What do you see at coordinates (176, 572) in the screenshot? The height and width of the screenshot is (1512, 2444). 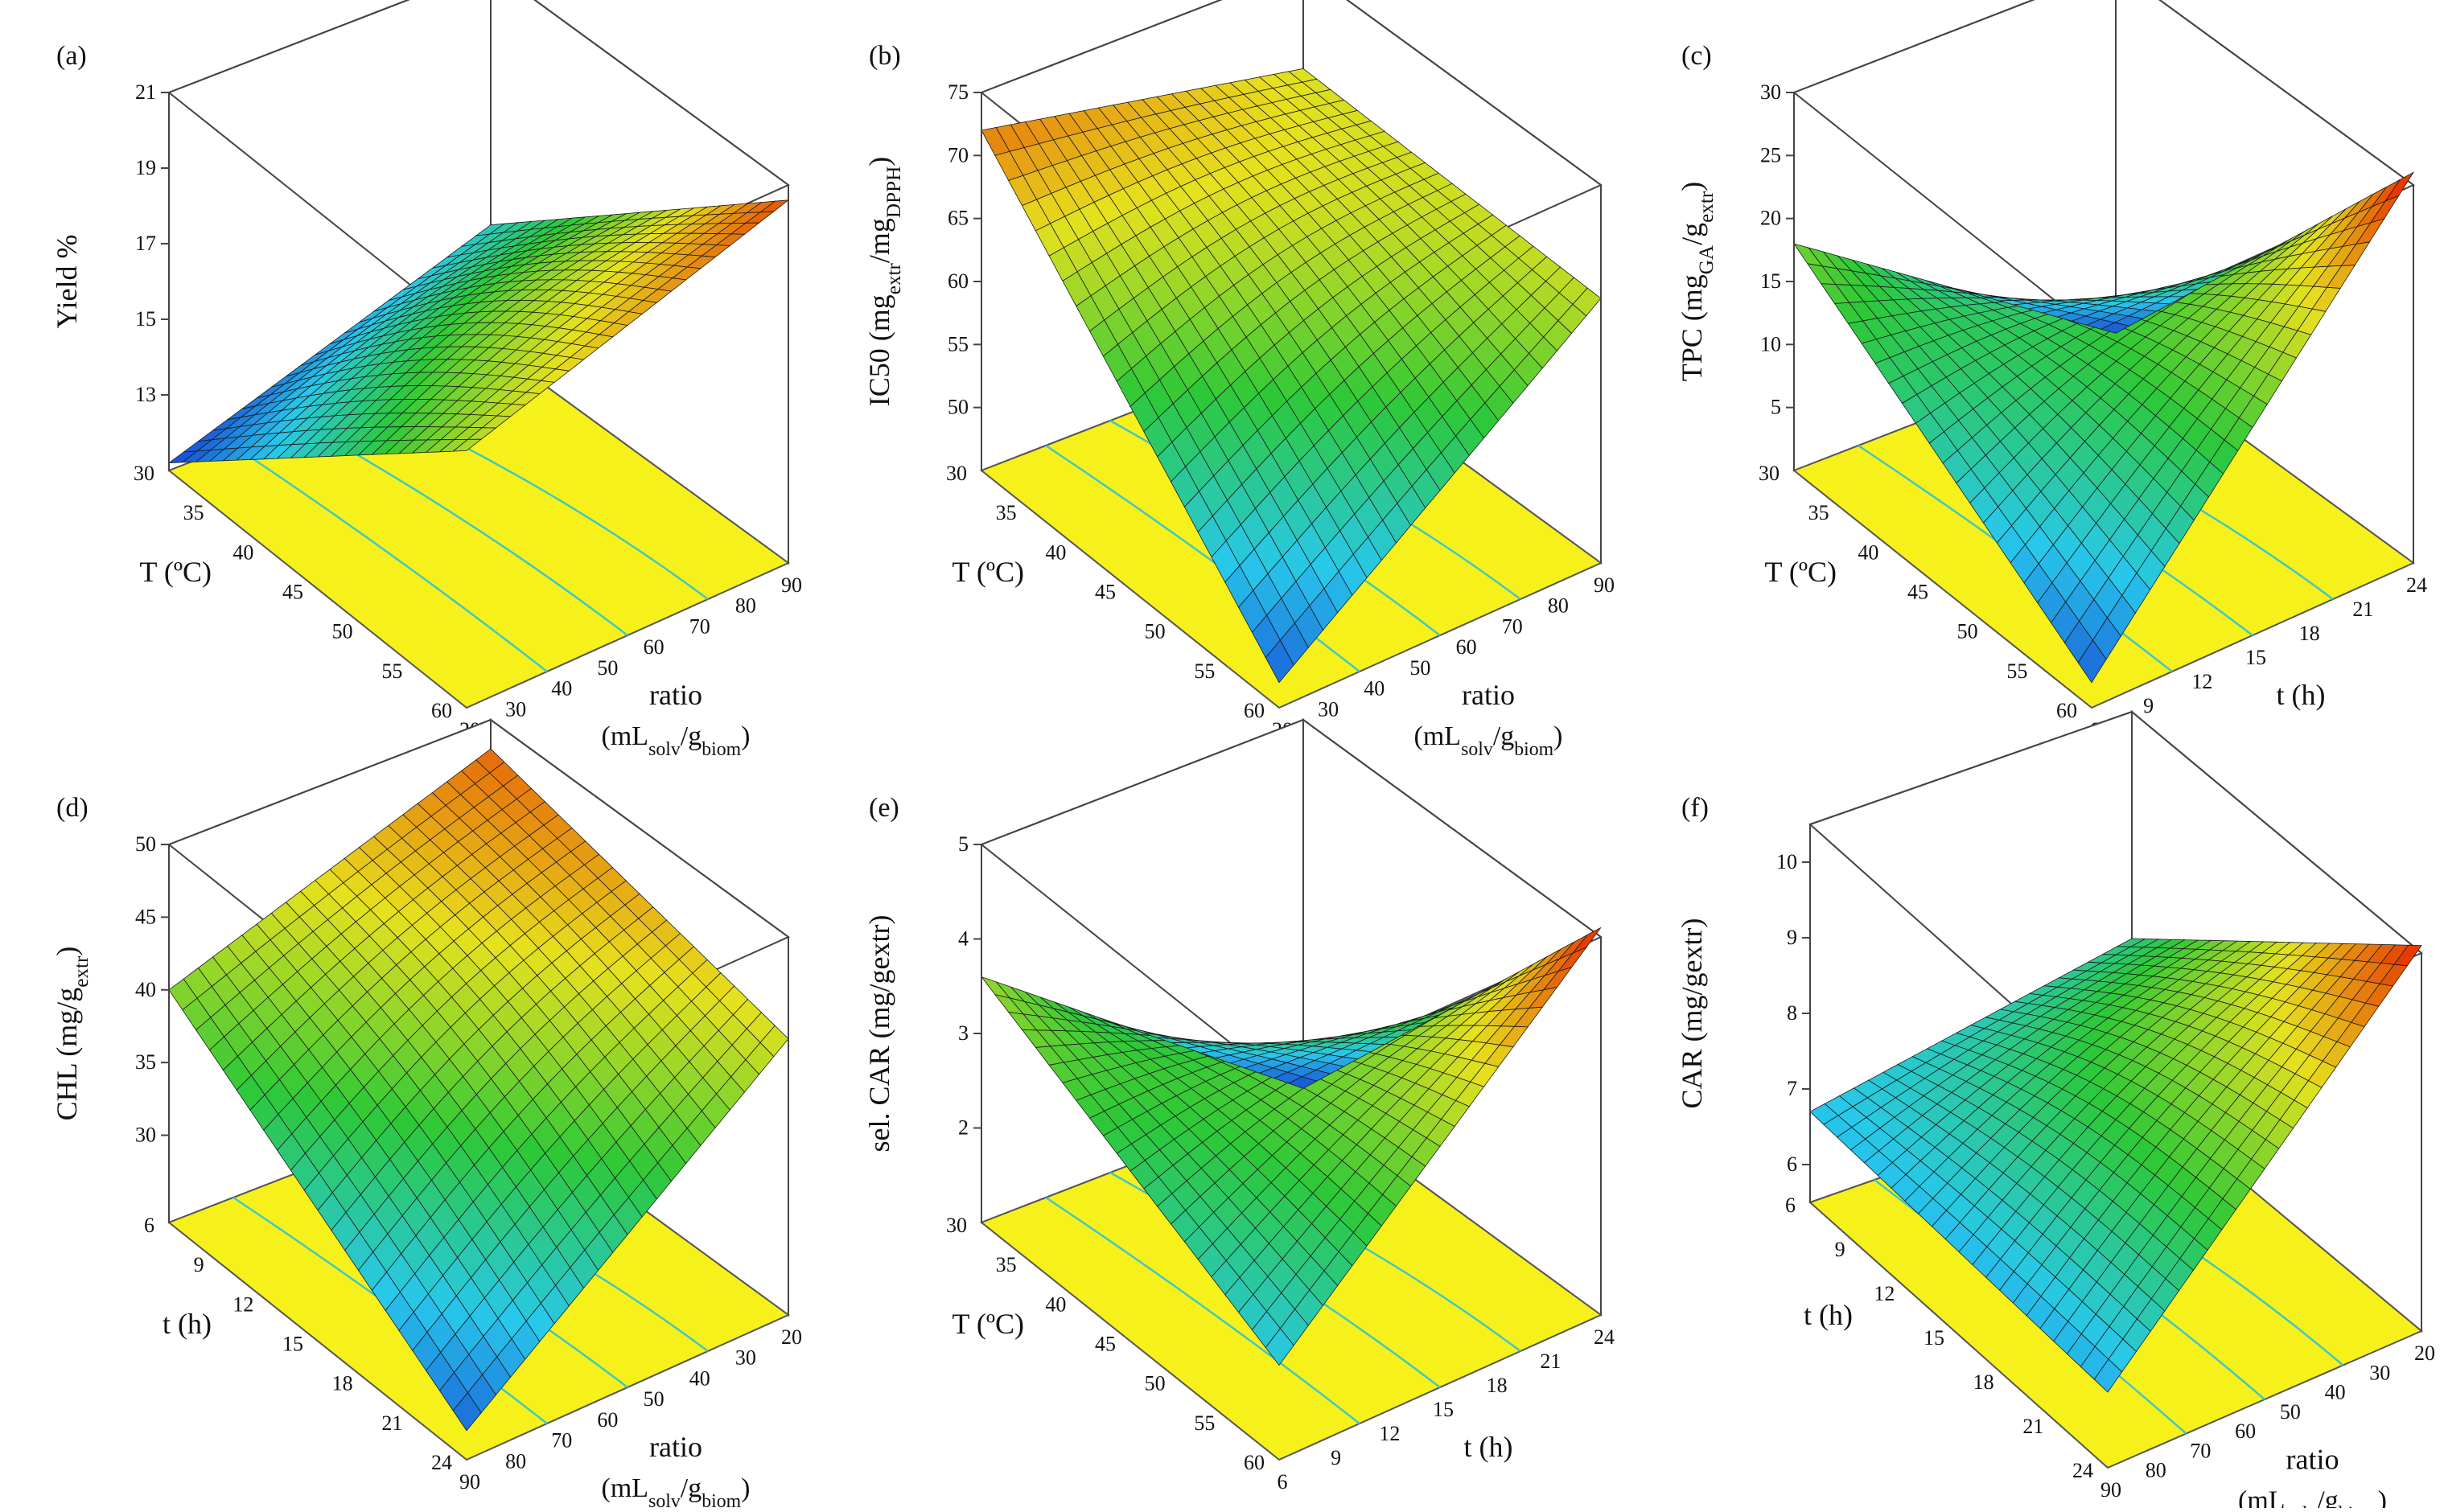 I see `y-axis-label: T (ºC)` at bounding box center [176, 572].